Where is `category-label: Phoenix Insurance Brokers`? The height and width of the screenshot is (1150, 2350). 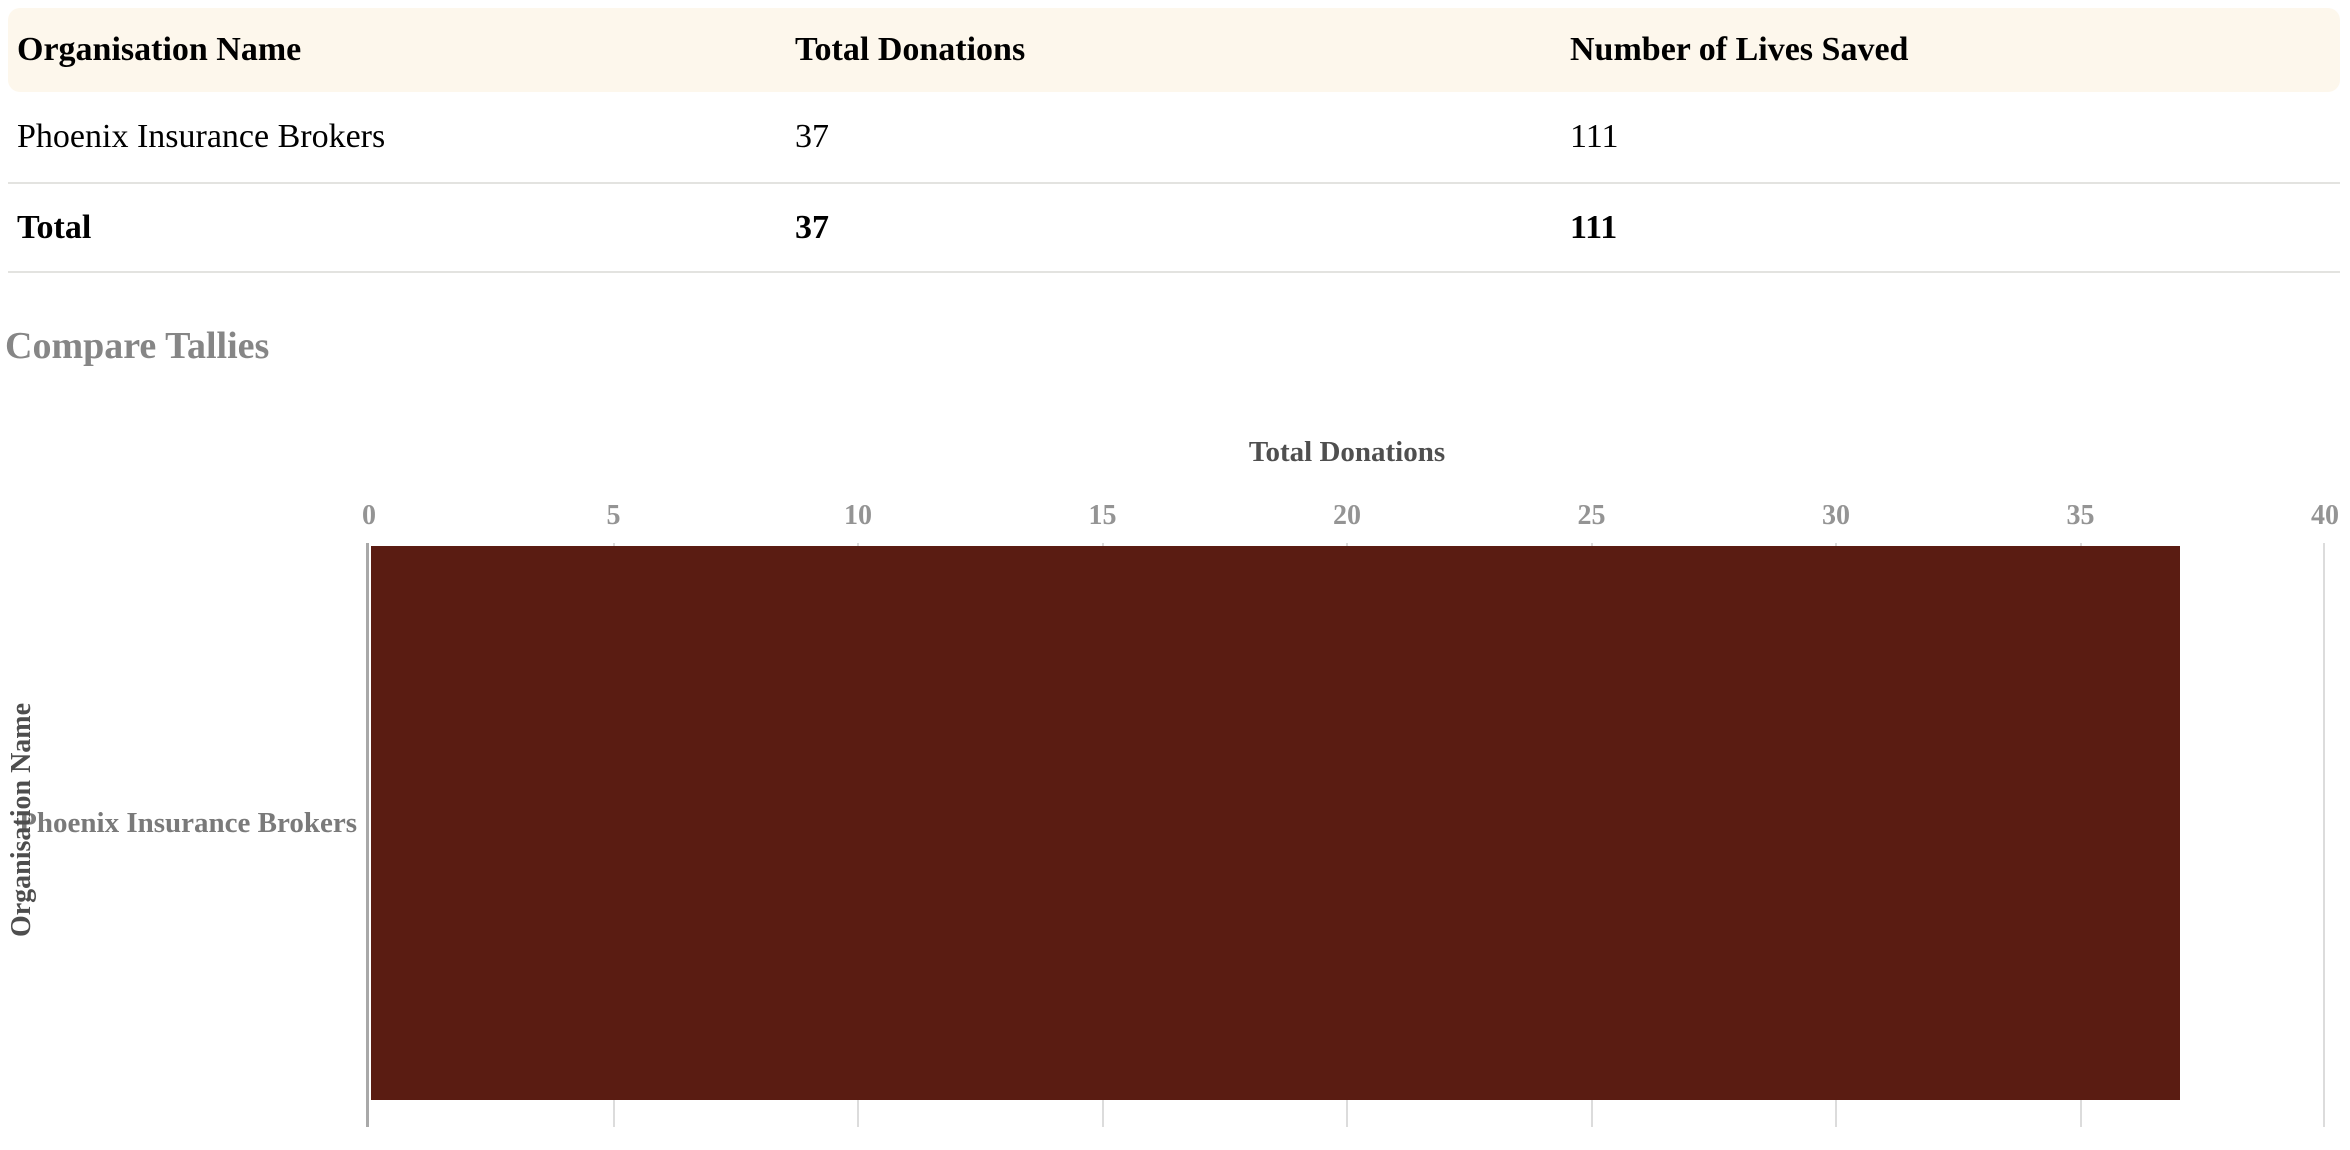 category-label: Phoenix Insurance Brokers is located at coordinates (188, 823).